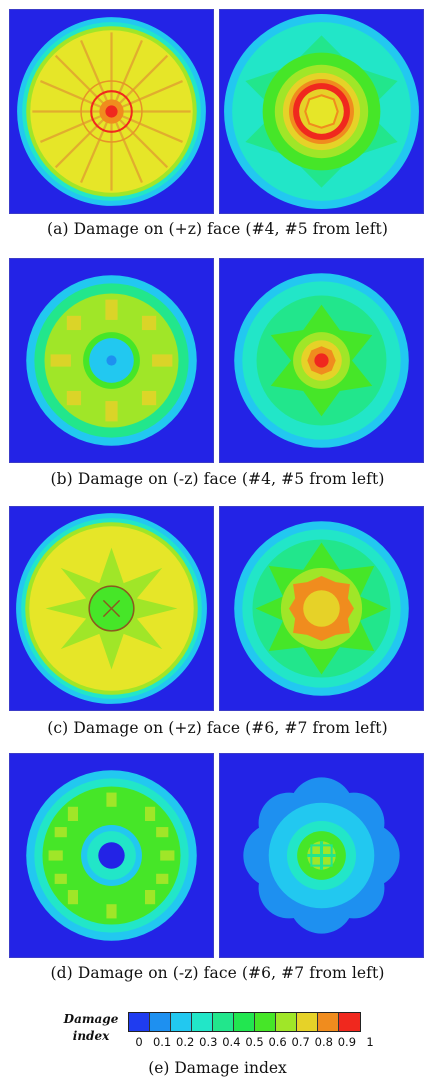  What do you see at coordinates (254, 1042) in the screenshot?
I see `legend-tick-label: 0.5` at bounding box center [254, 1042].